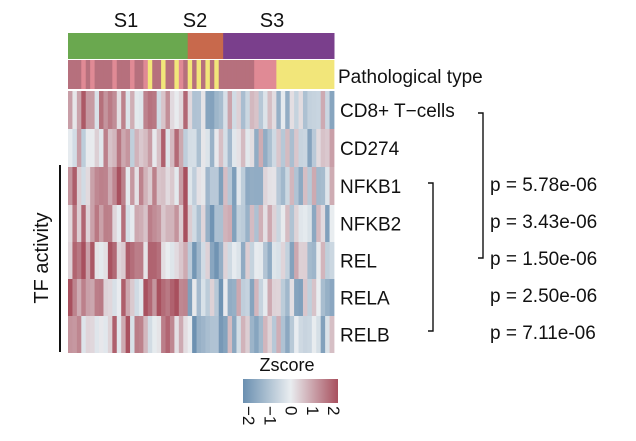 Image resolution: width=636 pixels, height=441 pixels. I want to click on row-label: CD8+ T−cells, so click(397, 111).